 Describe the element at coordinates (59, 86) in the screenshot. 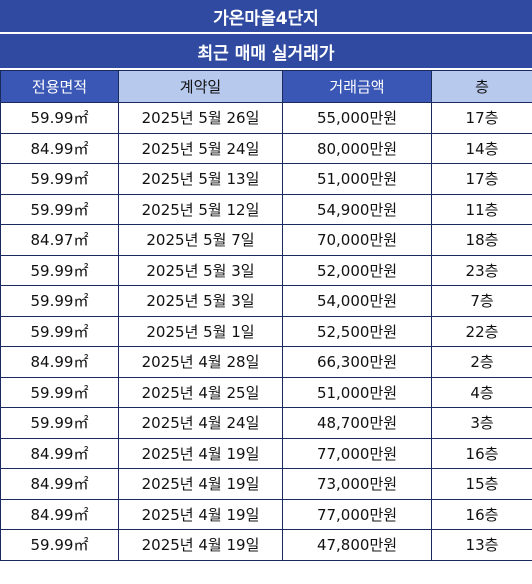

I see `column-header-area: 전용면적` at that location.